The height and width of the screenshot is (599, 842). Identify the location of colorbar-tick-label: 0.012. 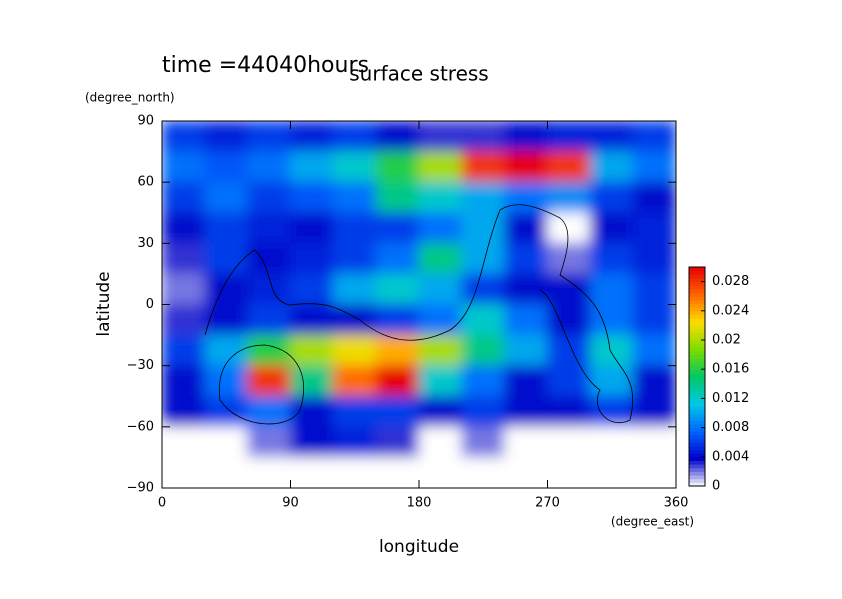
(730, 398).